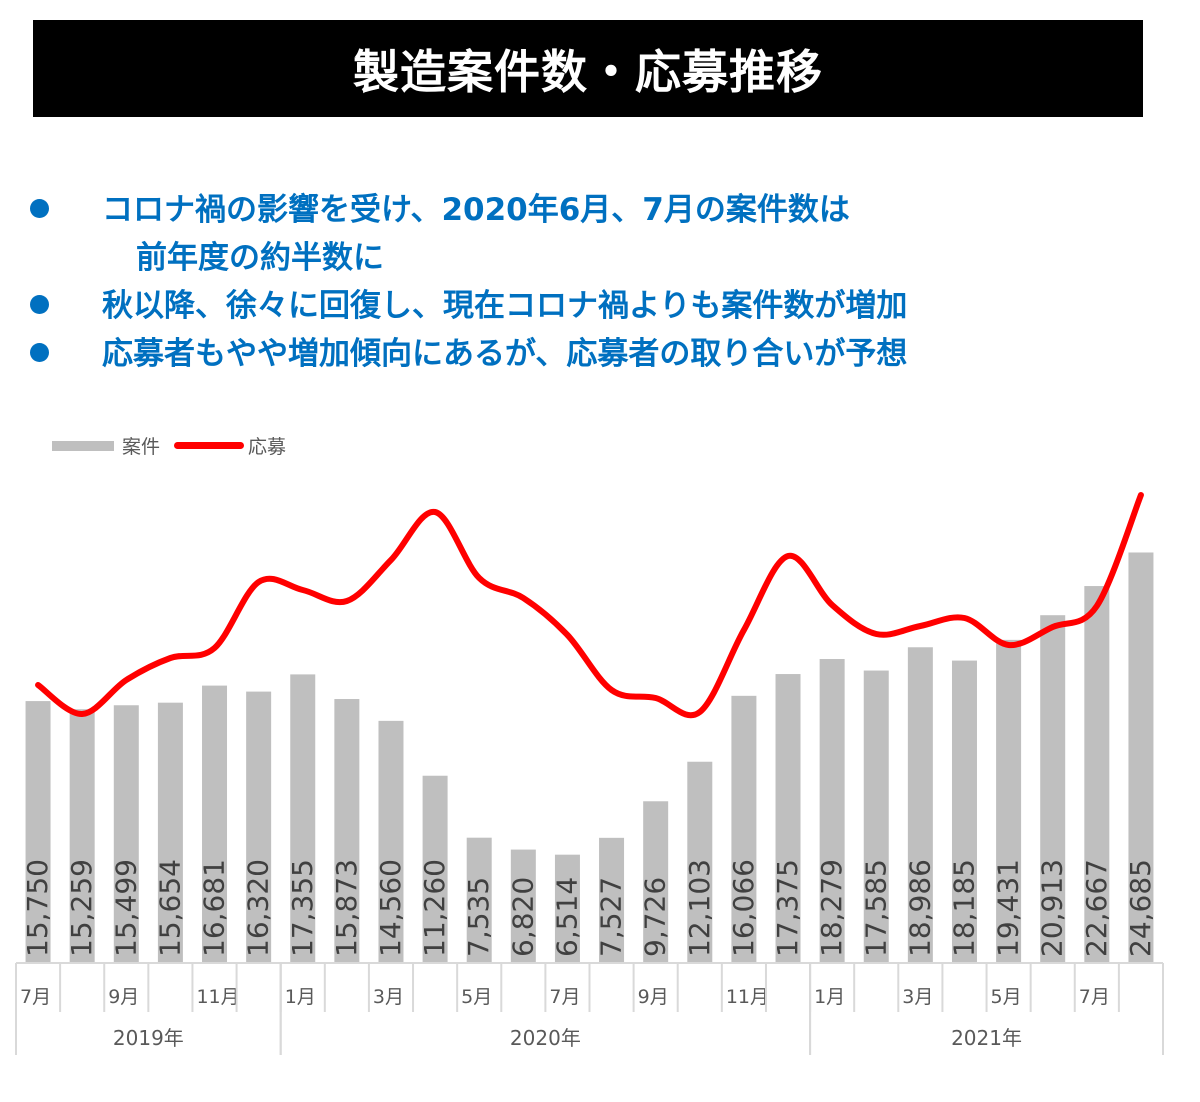 This screenshot has height=1102, width=1200. Describe the element at coordinates (699, 908) in the screenshot. I see `bar-data-label: 12,103` at that location.